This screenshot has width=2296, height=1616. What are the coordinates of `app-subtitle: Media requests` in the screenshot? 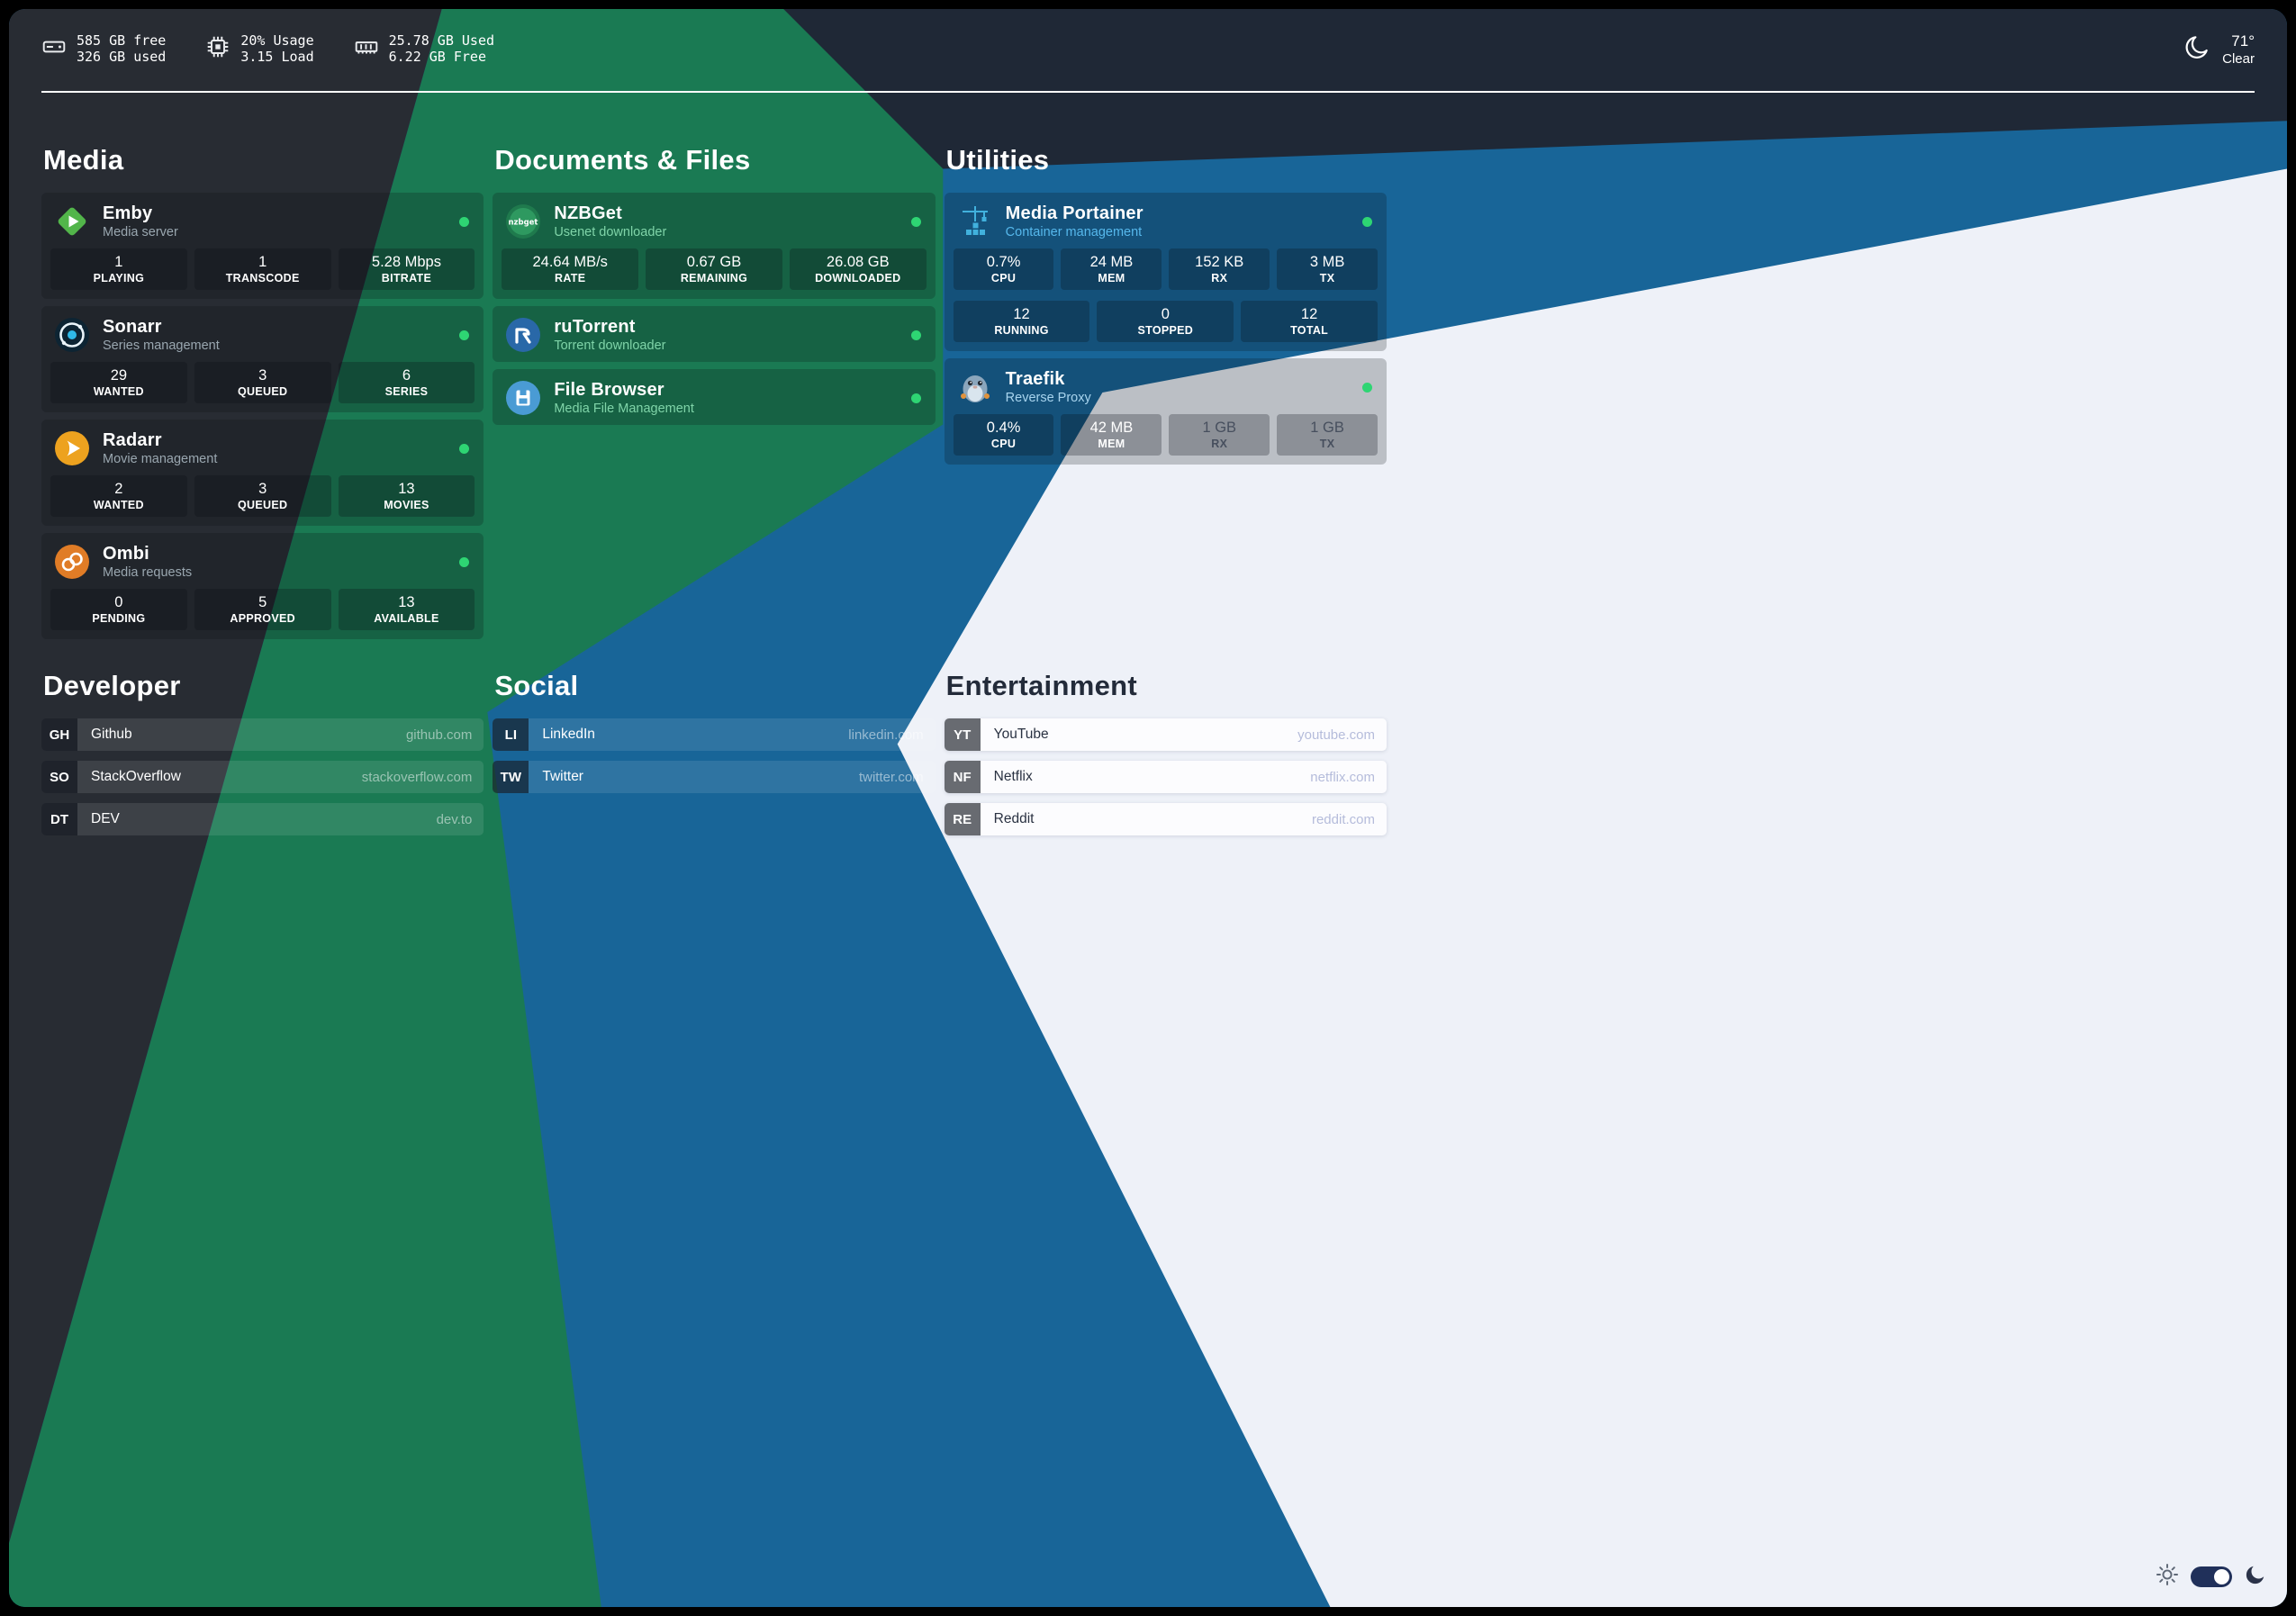 It's located at (148, 572).